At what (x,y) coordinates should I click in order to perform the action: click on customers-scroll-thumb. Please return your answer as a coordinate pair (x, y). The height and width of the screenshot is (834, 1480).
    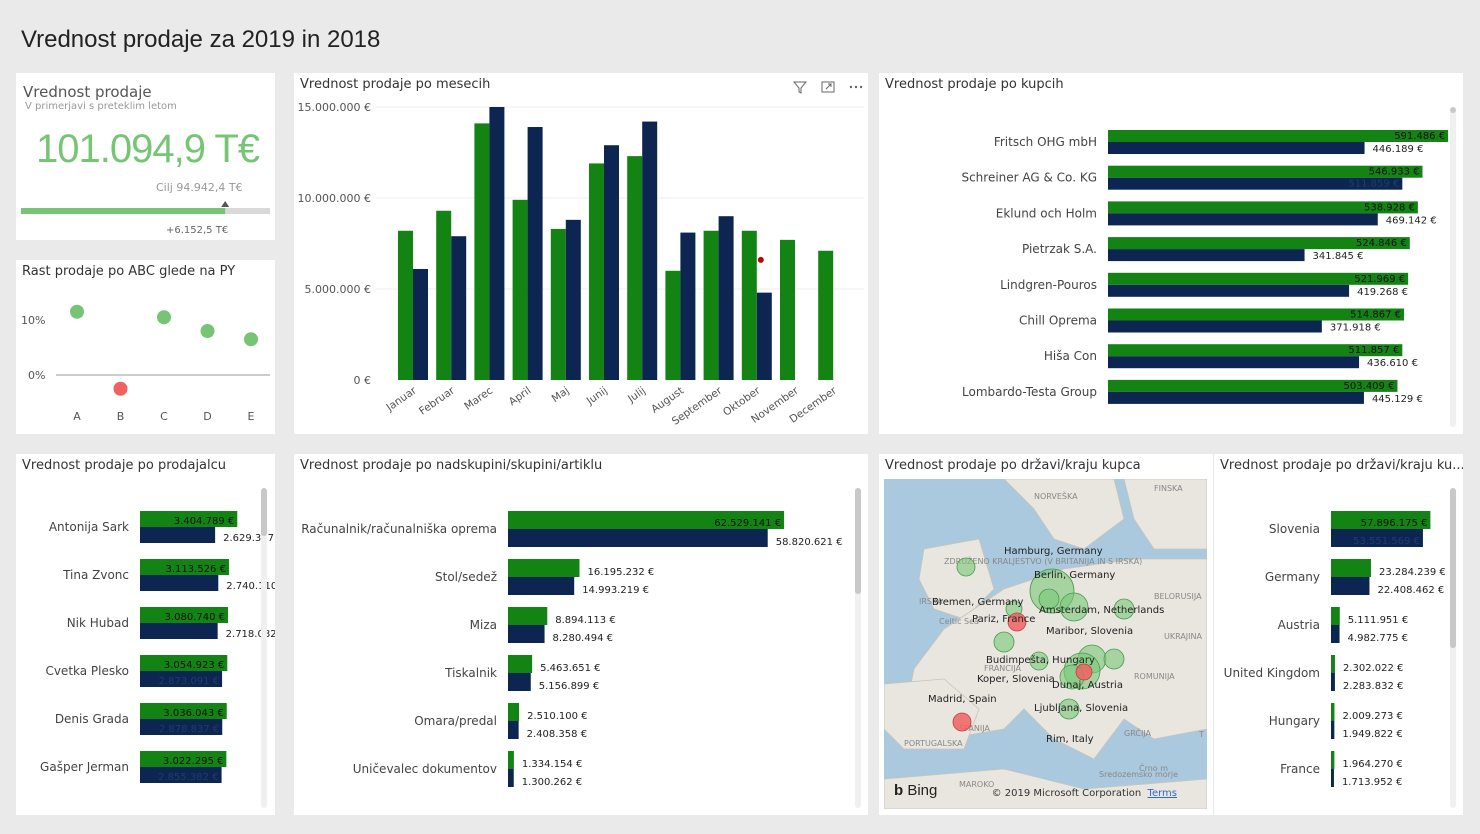
    Looking at the image, I should click on (1453, 110).